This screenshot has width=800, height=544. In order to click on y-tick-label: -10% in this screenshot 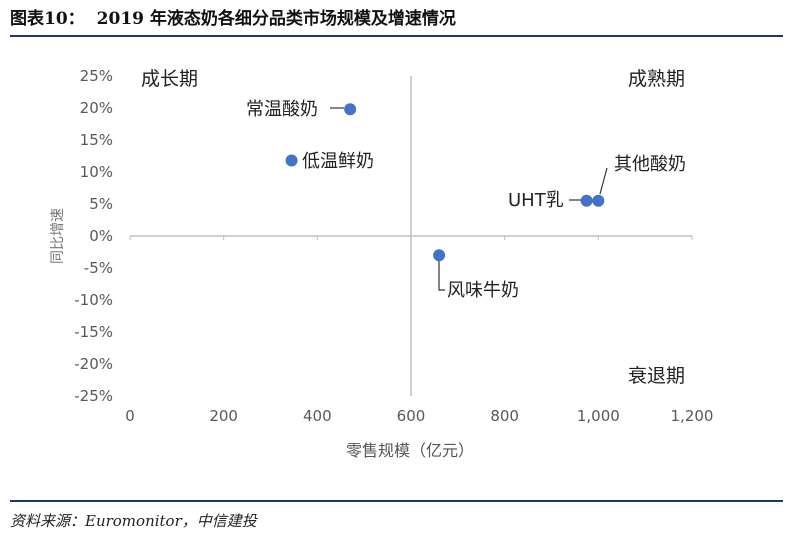, I will do `click(93, 300)`.